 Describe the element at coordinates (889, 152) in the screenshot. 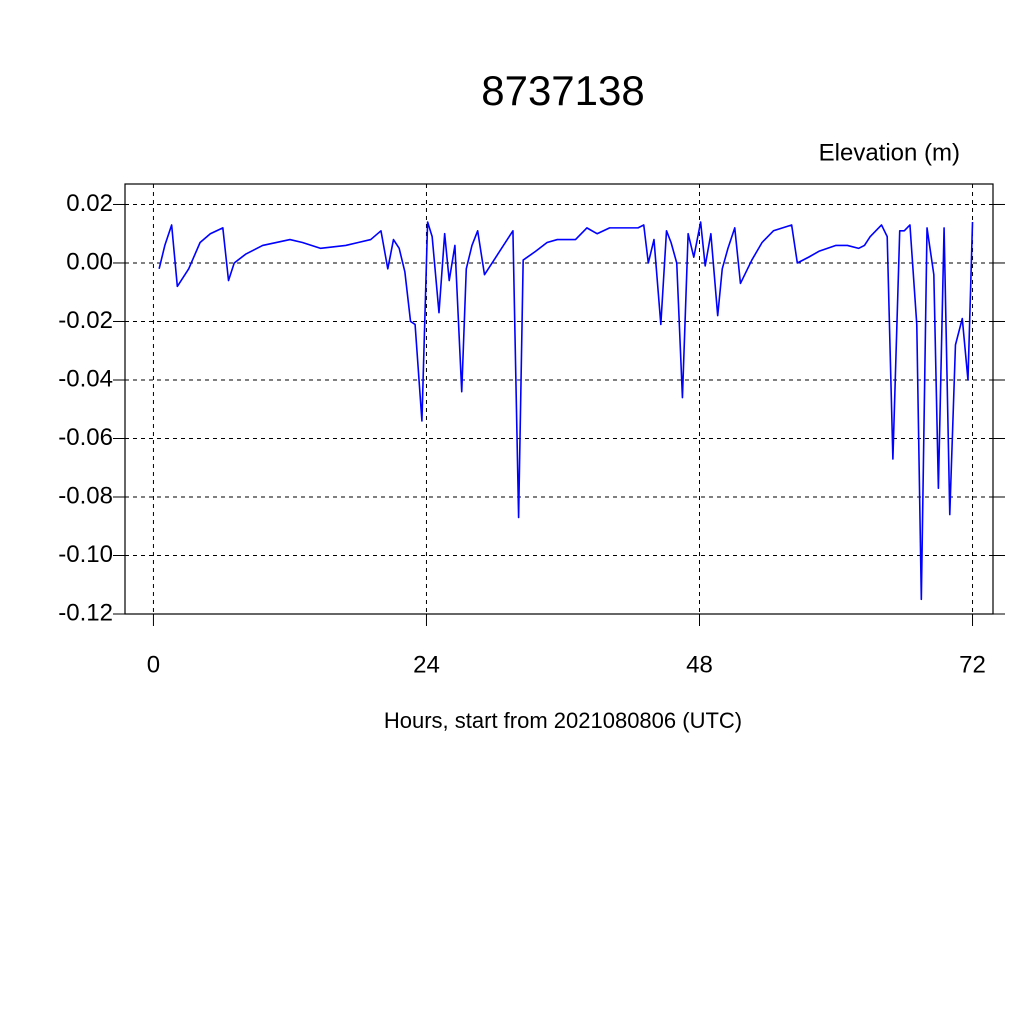

I see `chart-subtitle: Elevation (m)` at that location.